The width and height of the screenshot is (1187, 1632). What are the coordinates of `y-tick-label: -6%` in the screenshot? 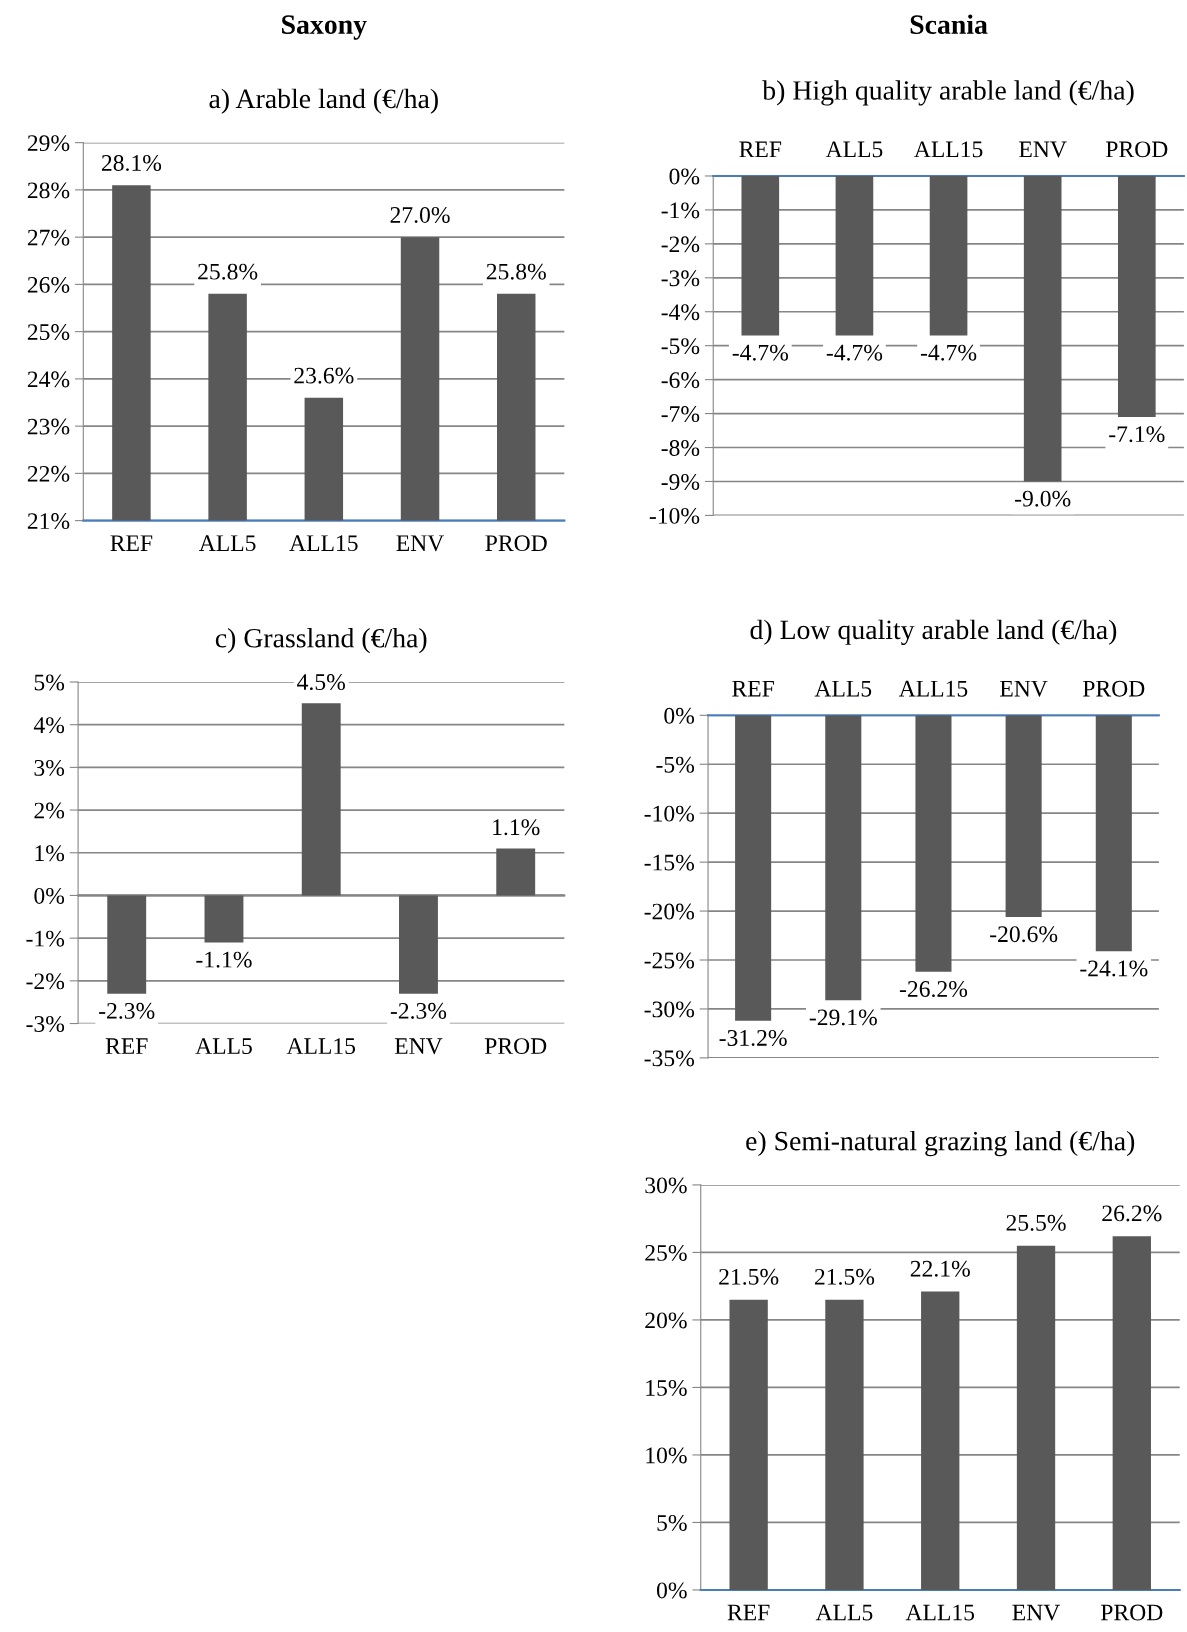 It's located at (680, 380).